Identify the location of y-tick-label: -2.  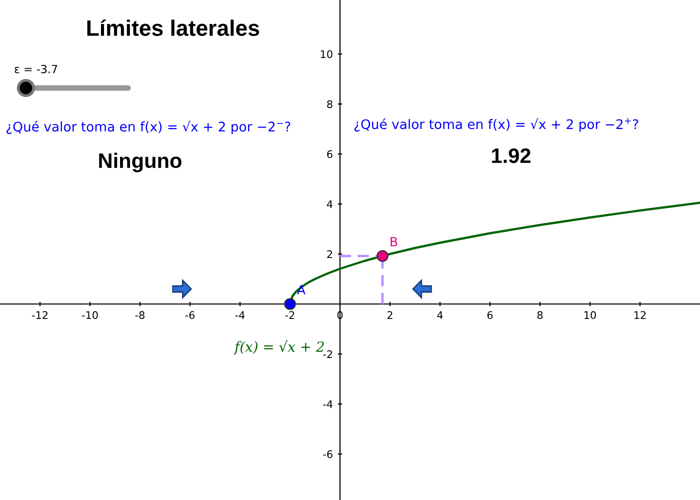
(327, 354).